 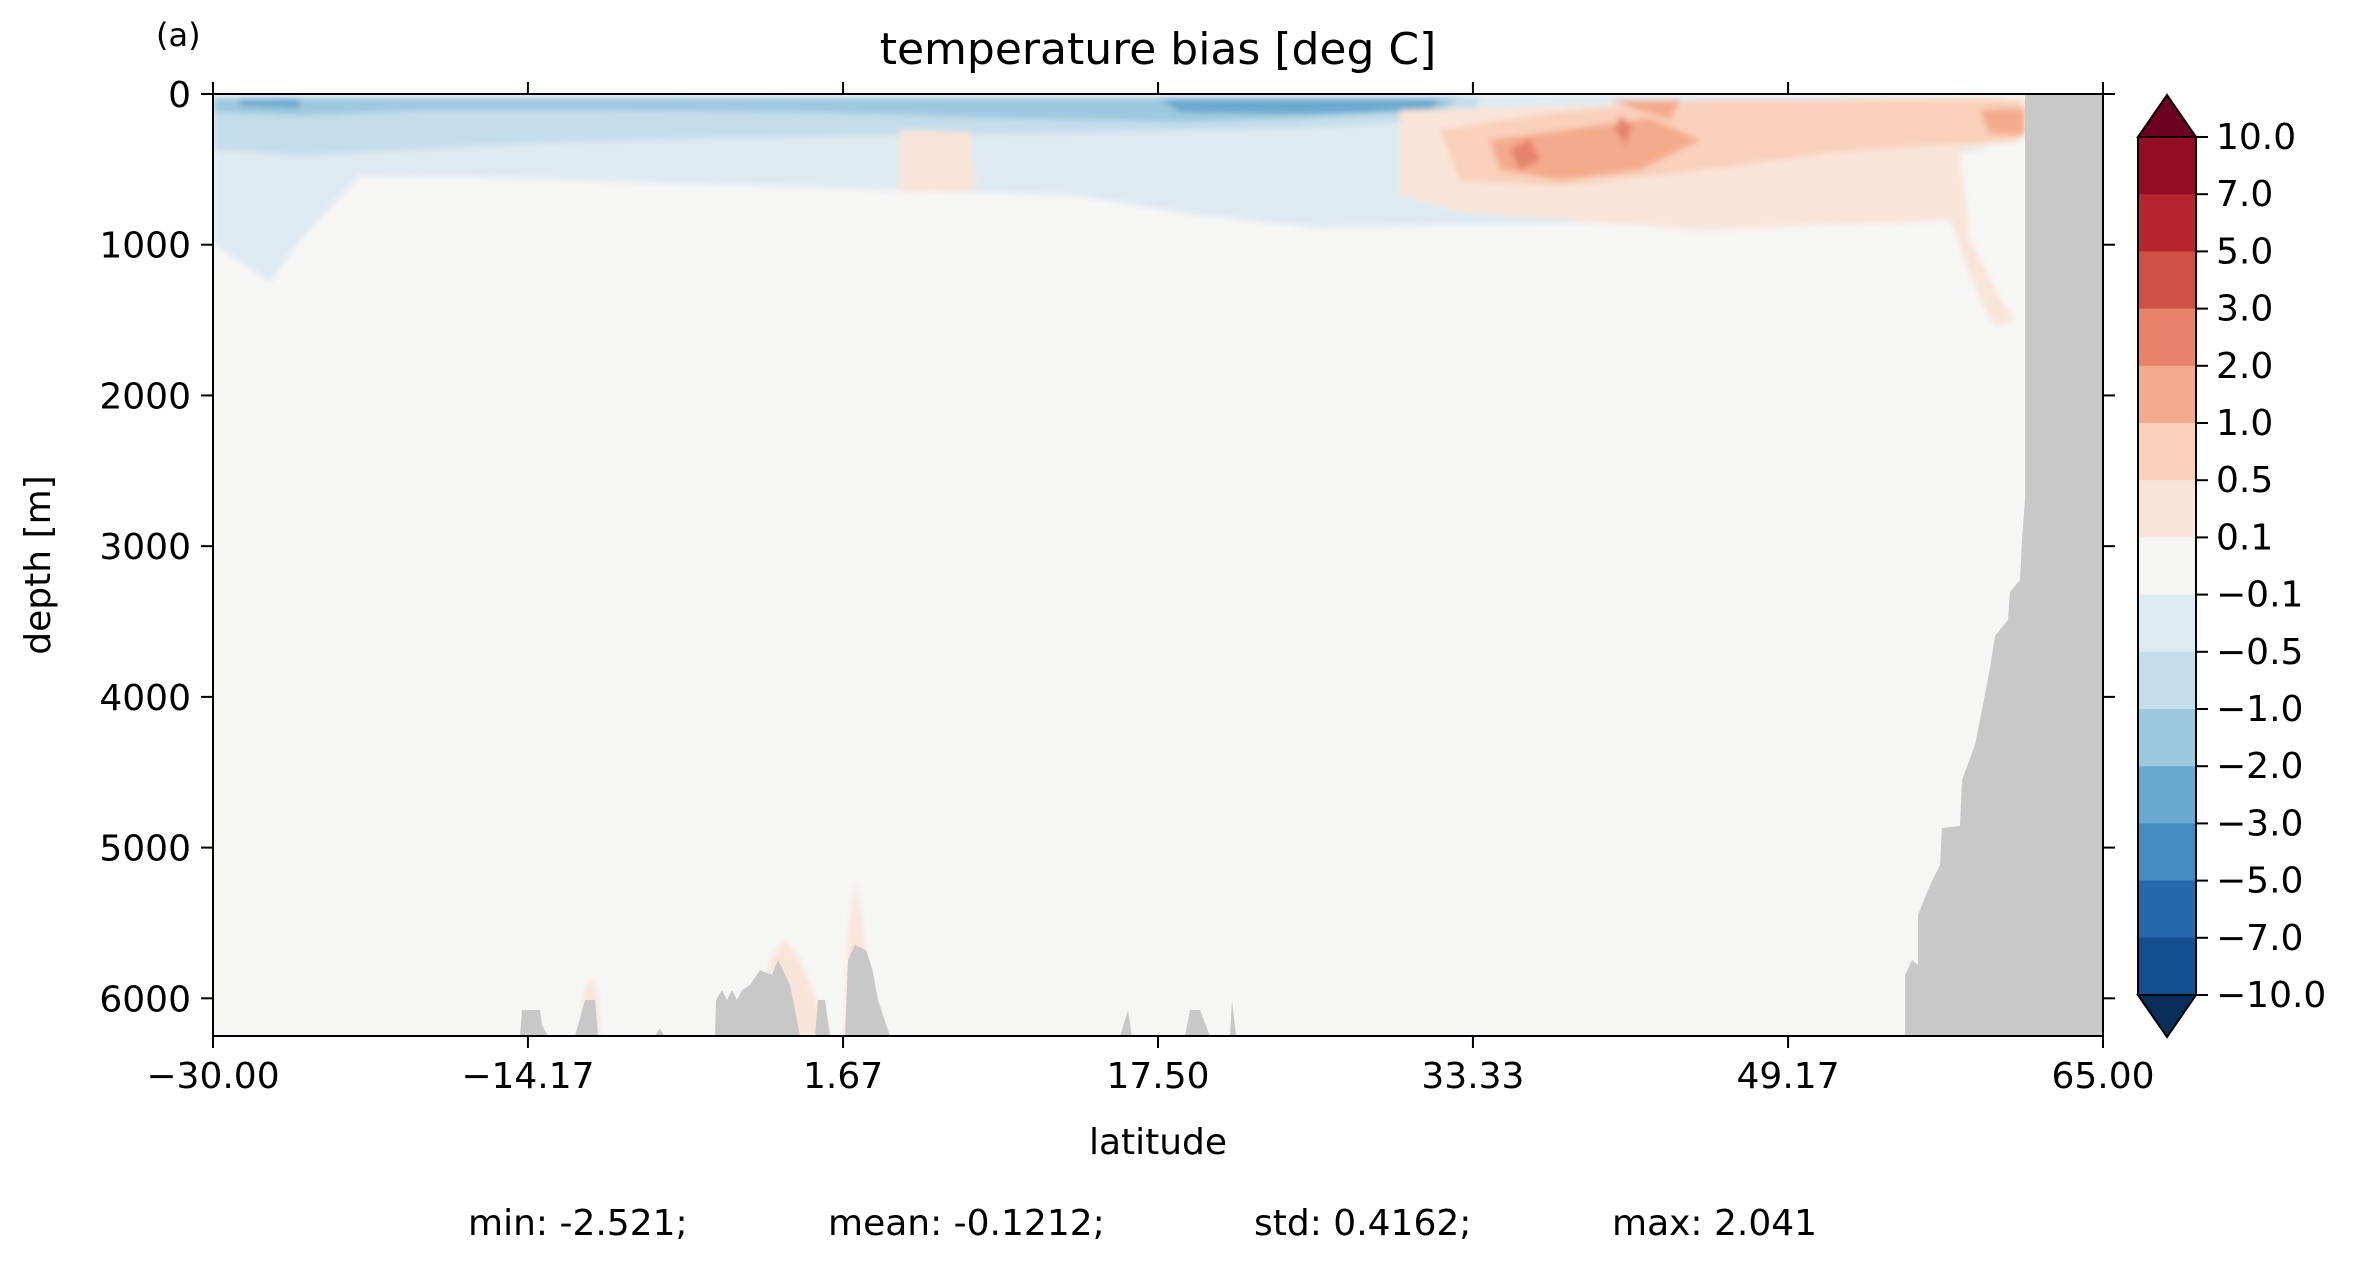 What do you see at coordinates (2271, 995) in the screenshot?
I see `colorbar-tick-label: −10.0` at bounding box center [2271, 995].